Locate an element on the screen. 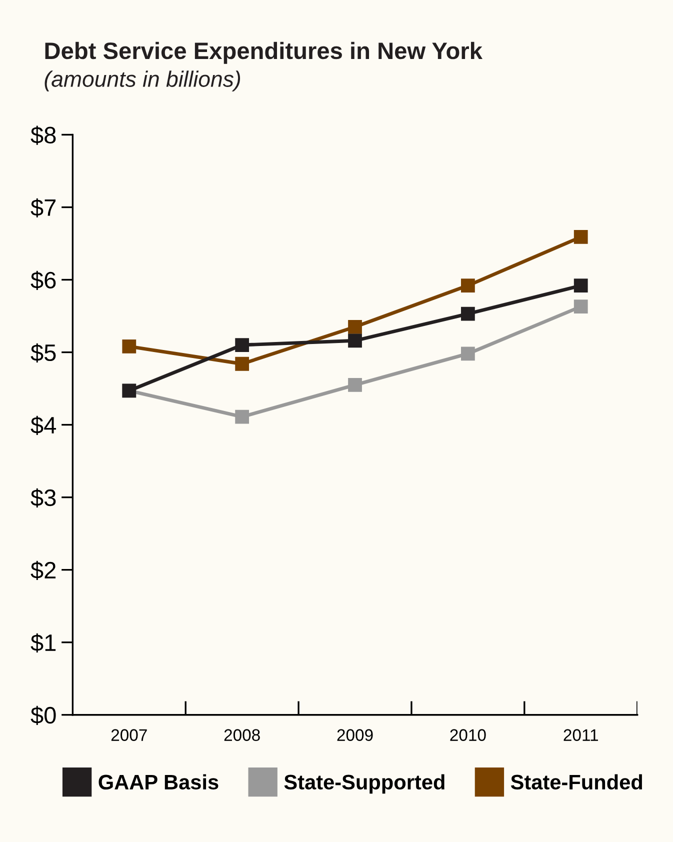  chart-title: Debt Service Expenditures in New York is located at coordinates (263, 53).